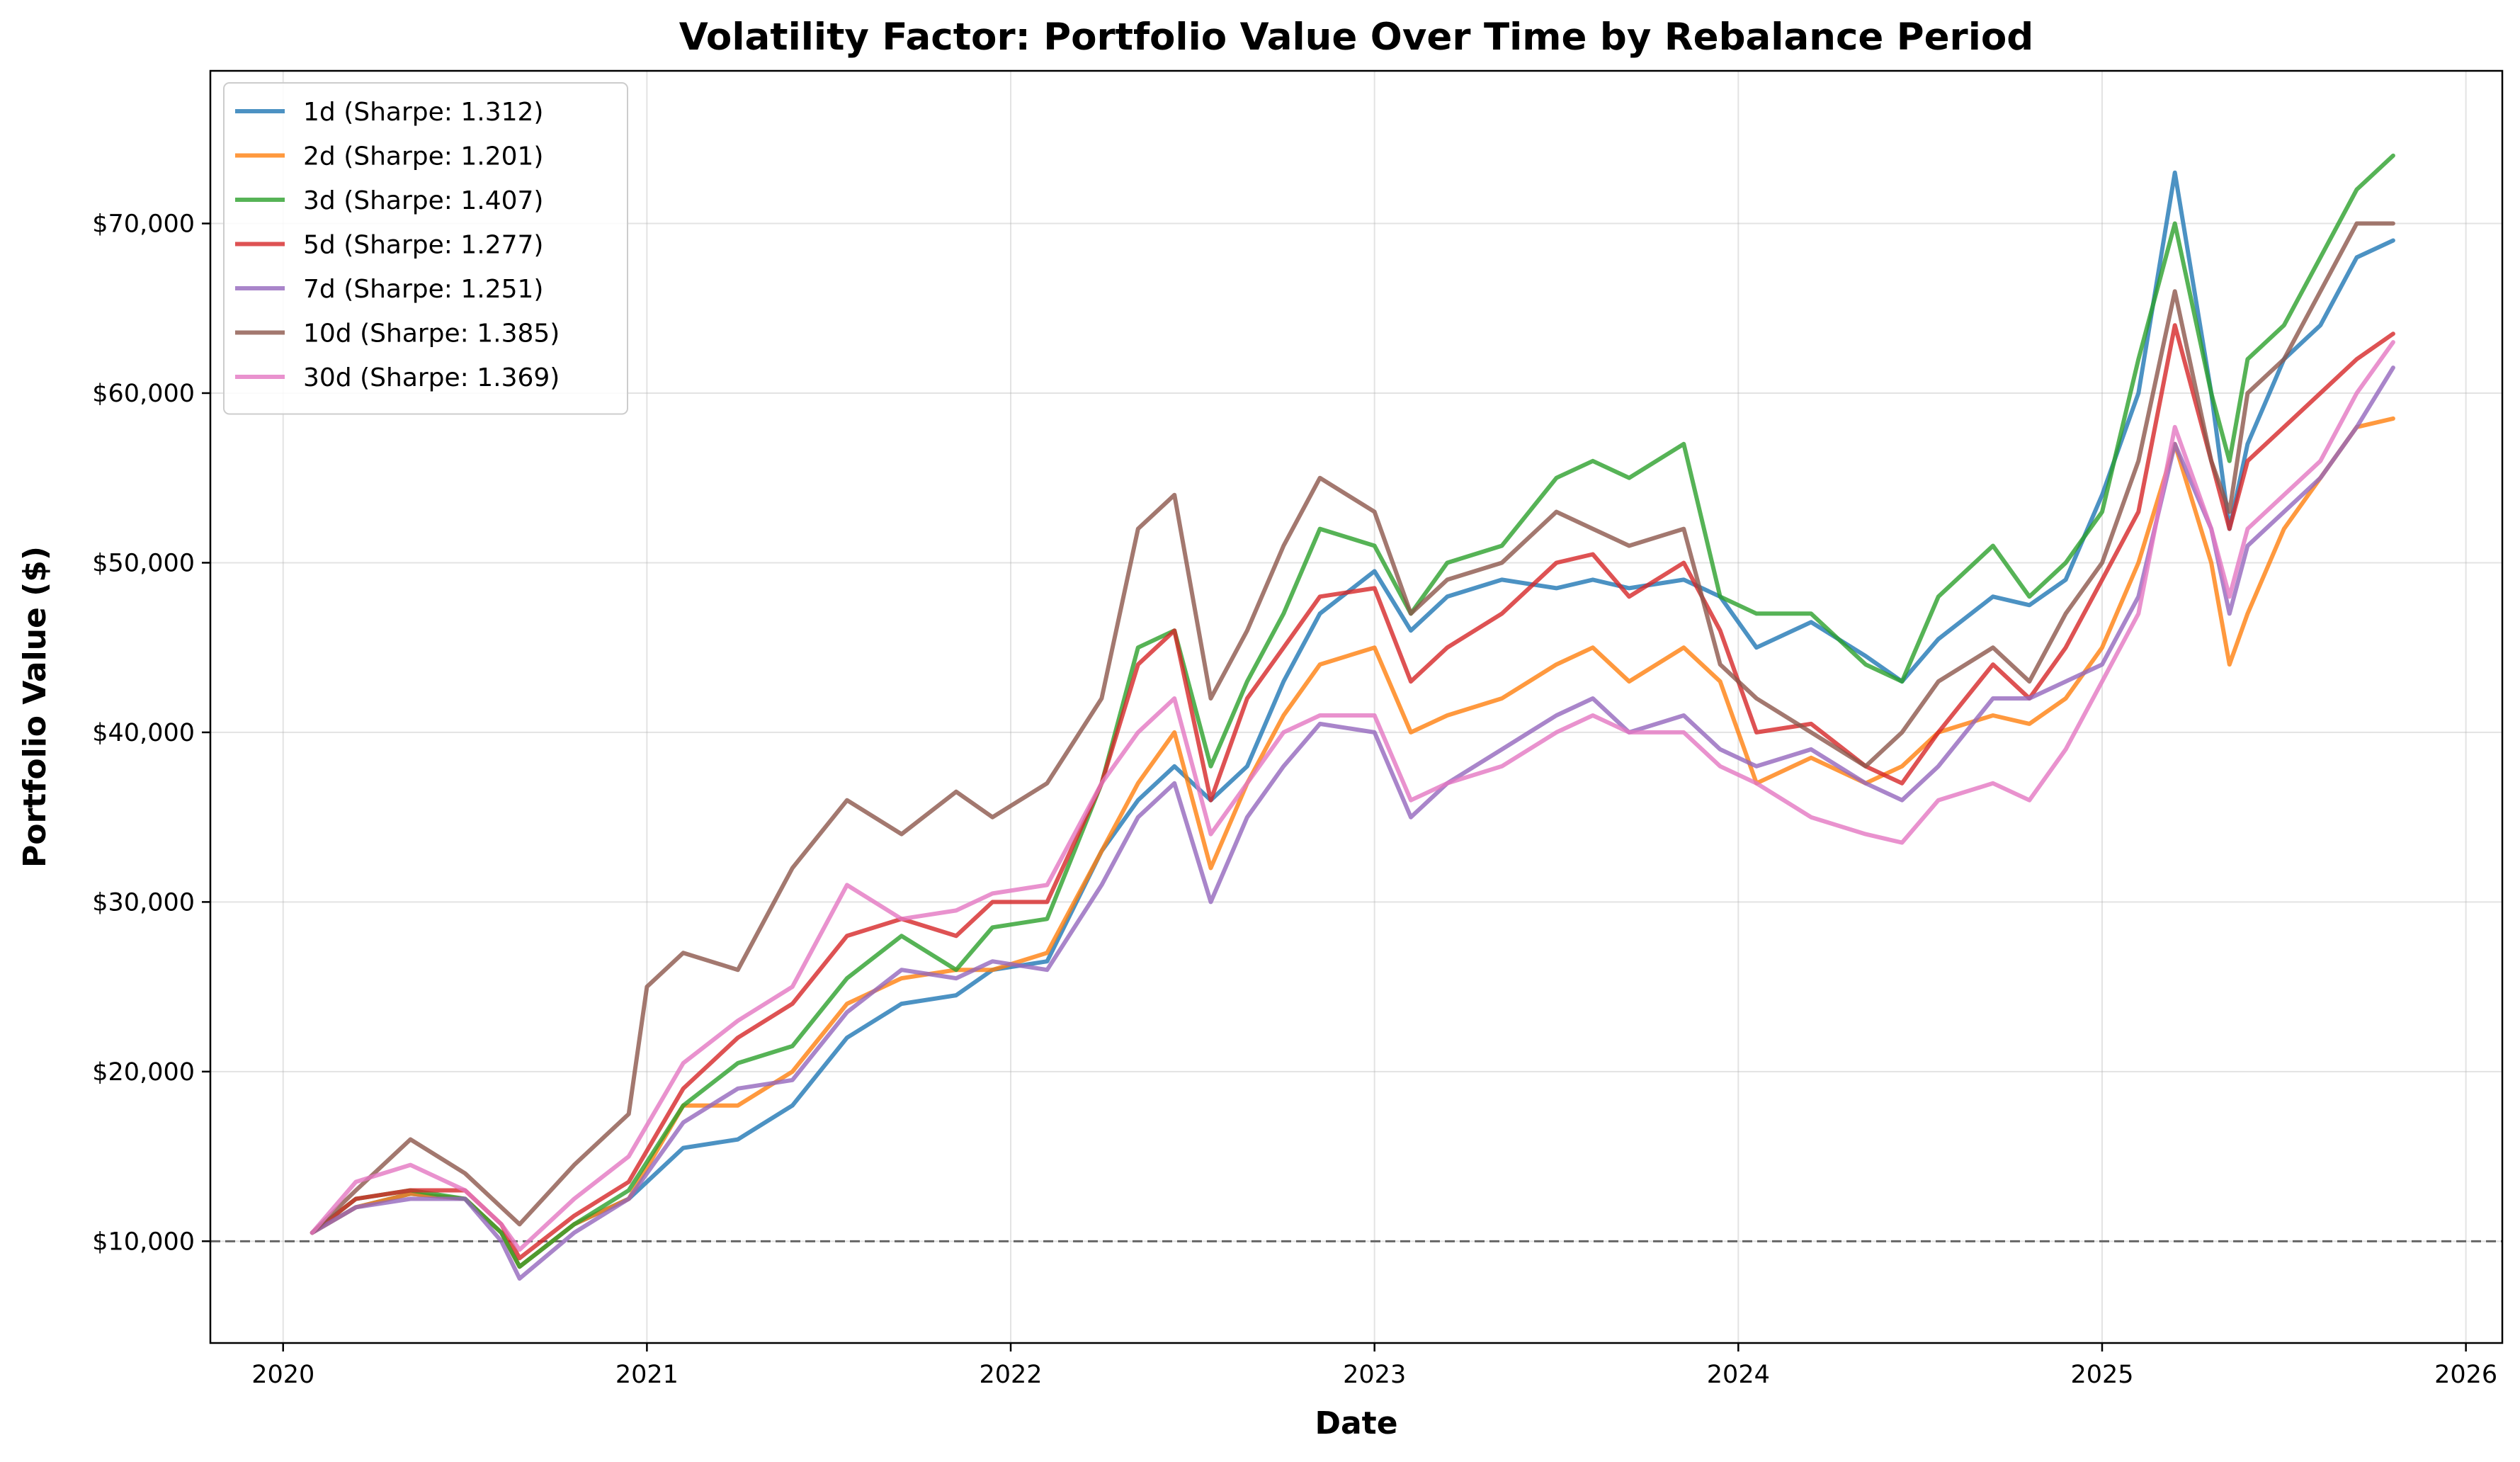 Image resolution: width=2520 pixels, height=1462 pixels. What do you see at coordinates (143, 1242) in the screenshot?
I see `y-tick-label: $10,000` at bounding box center [143, 1242].